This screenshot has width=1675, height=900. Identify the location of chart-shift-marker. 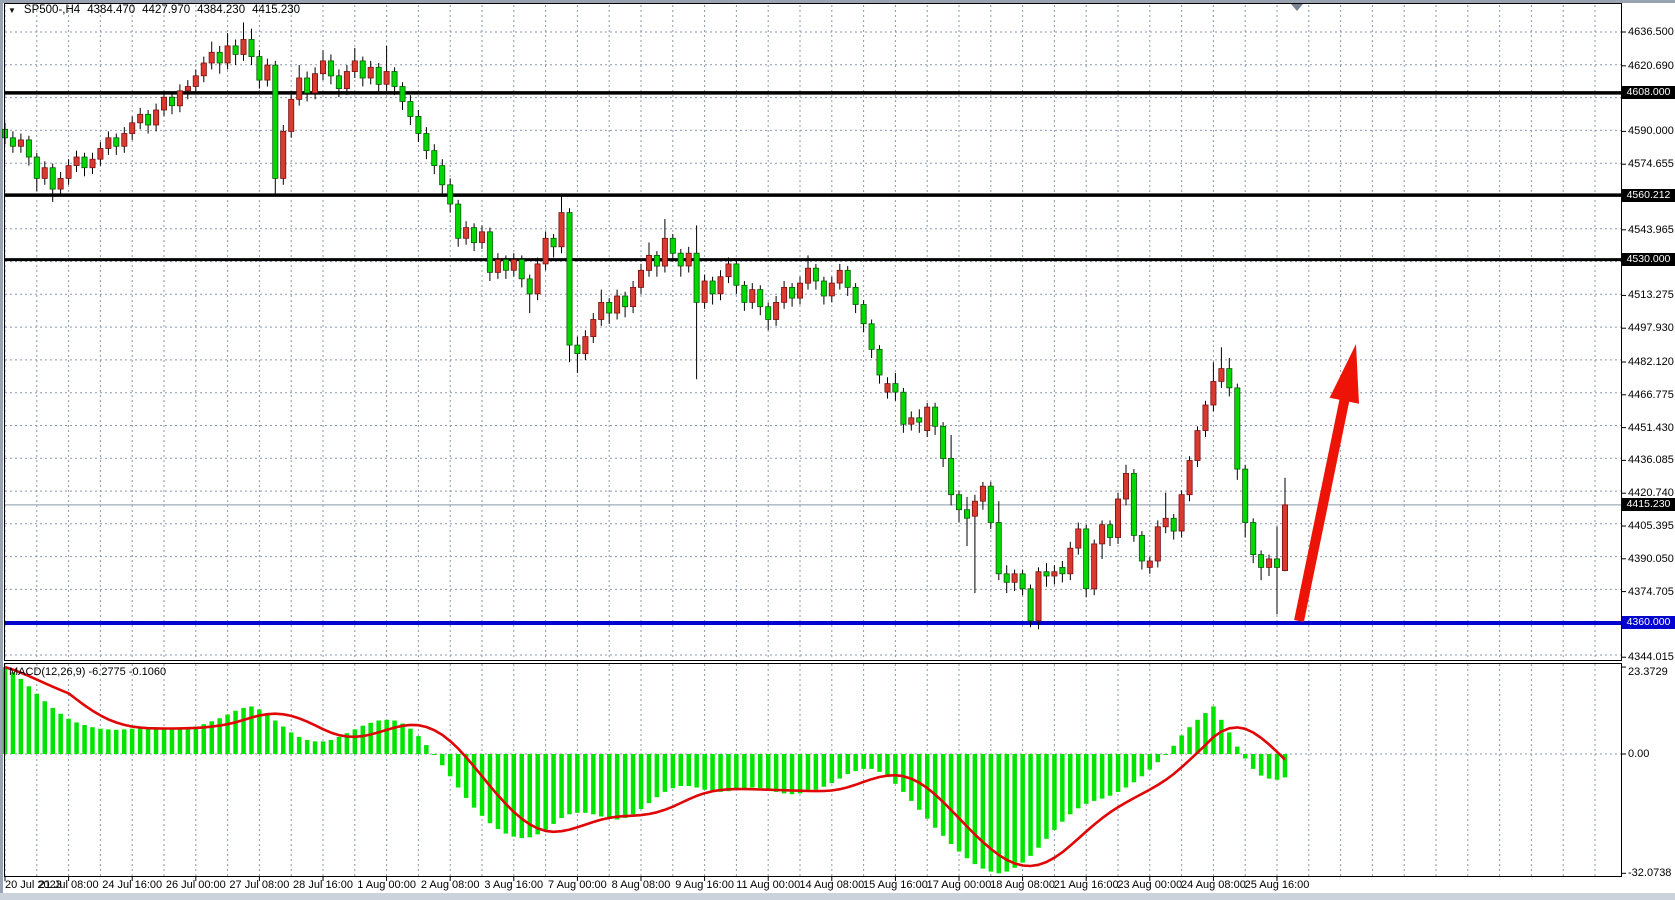
(1297, 7).